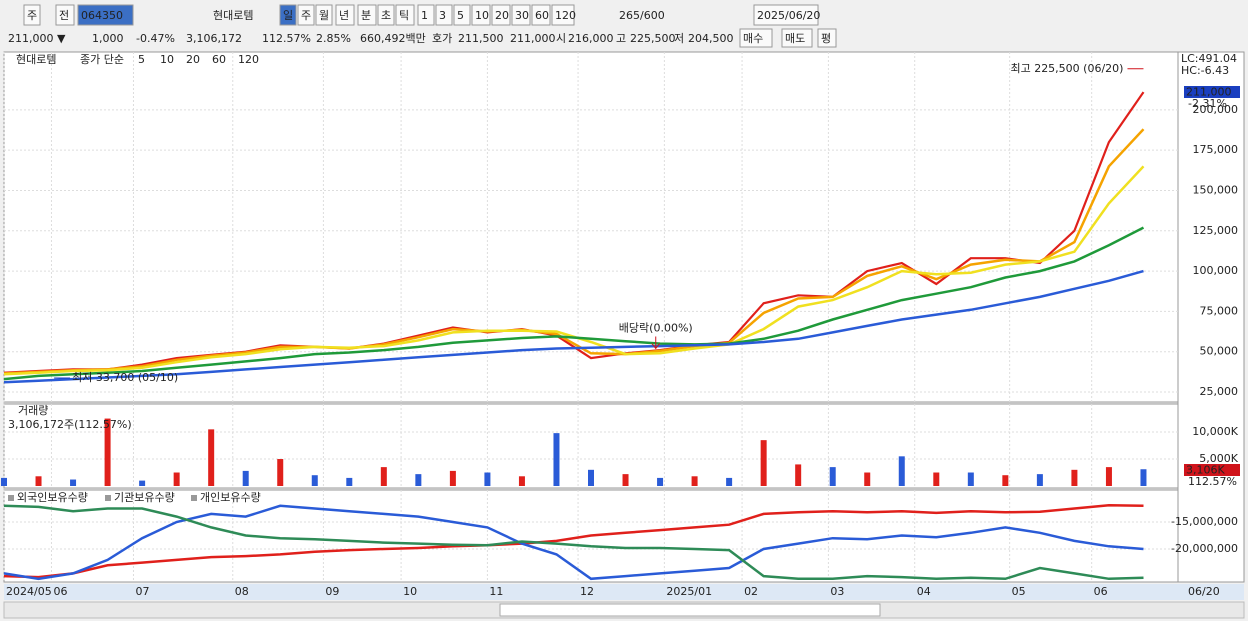 This screenshot has width=1248, height=621. Describe the element at coordinates (70, 424) in the screenshot. I see `volume-subtitle: 3,106,172주(112.57%)` at that location.